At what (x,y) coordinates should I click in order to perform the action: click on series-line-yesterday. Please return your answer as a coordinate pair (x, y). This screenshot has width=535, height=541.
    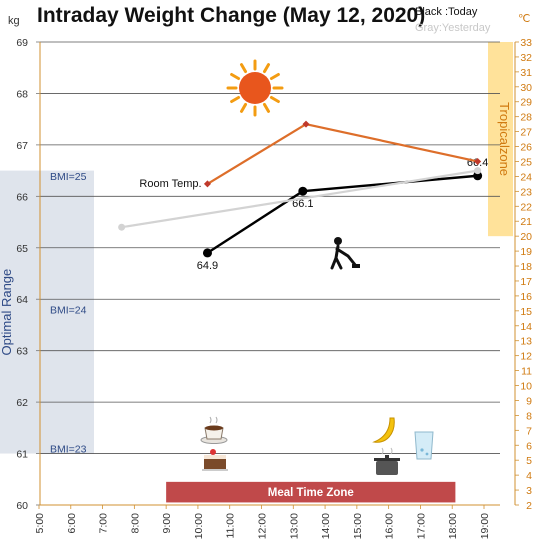
    Looking at the image, I should click on (299, 199).